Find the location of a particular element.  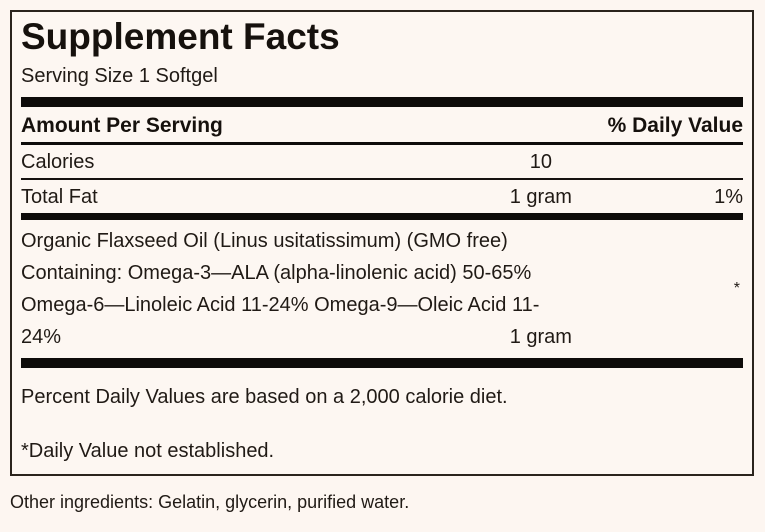

column-header-row: Amount Per Serving % Daily Value is located at coordinates (382, 124).